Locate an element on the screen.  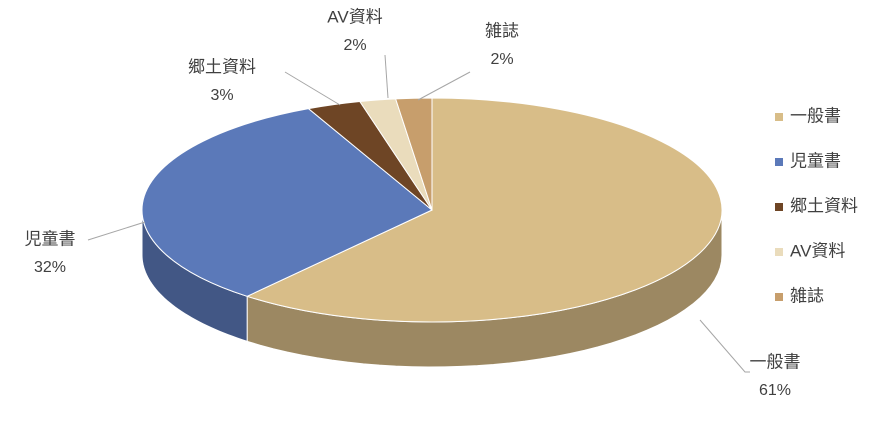
data-label-value: 61% is located at coordinates (775, 390).